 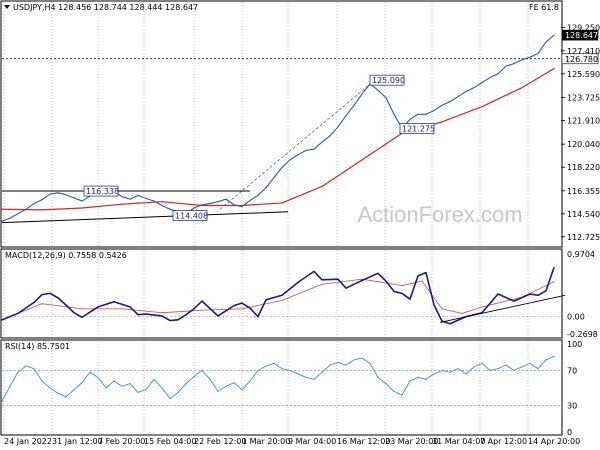 I want to click on time-tick-label: 31 Jan 12:00, so click(x=77, y=441).